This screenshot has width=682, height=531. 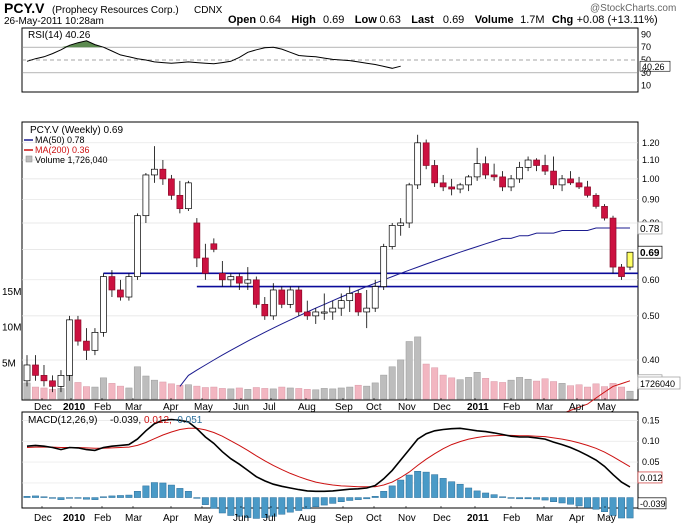 I want to click on x-axis-label: Jun, so click(x=241, y=407).